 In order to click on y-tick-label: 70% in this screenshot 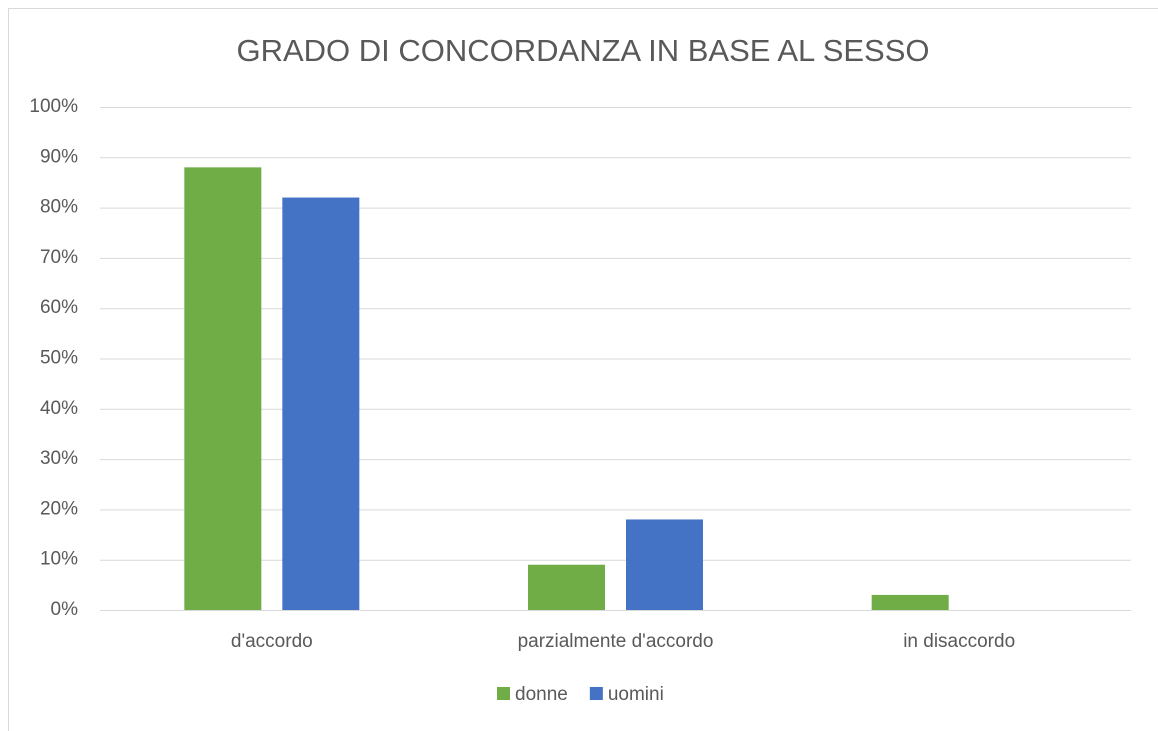, I will do `click(59, 257)`.